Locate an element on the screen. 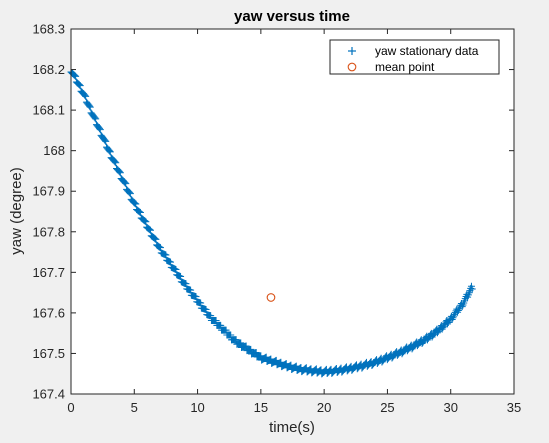 The image size is (549, 443). legend-entry-mean-point: mean point is located at coordinates (405, 67).